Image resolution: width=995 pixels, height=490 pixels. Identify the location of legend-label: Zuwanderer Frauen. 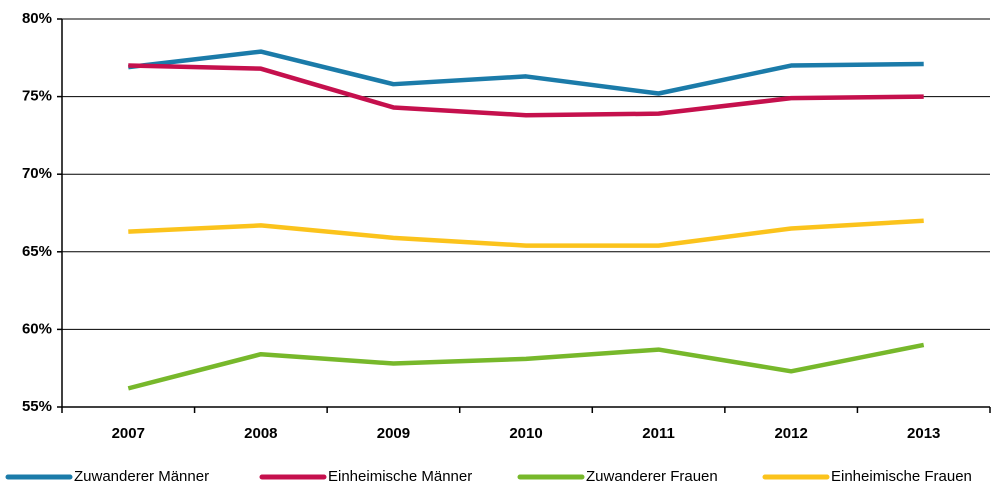
(652, 476).